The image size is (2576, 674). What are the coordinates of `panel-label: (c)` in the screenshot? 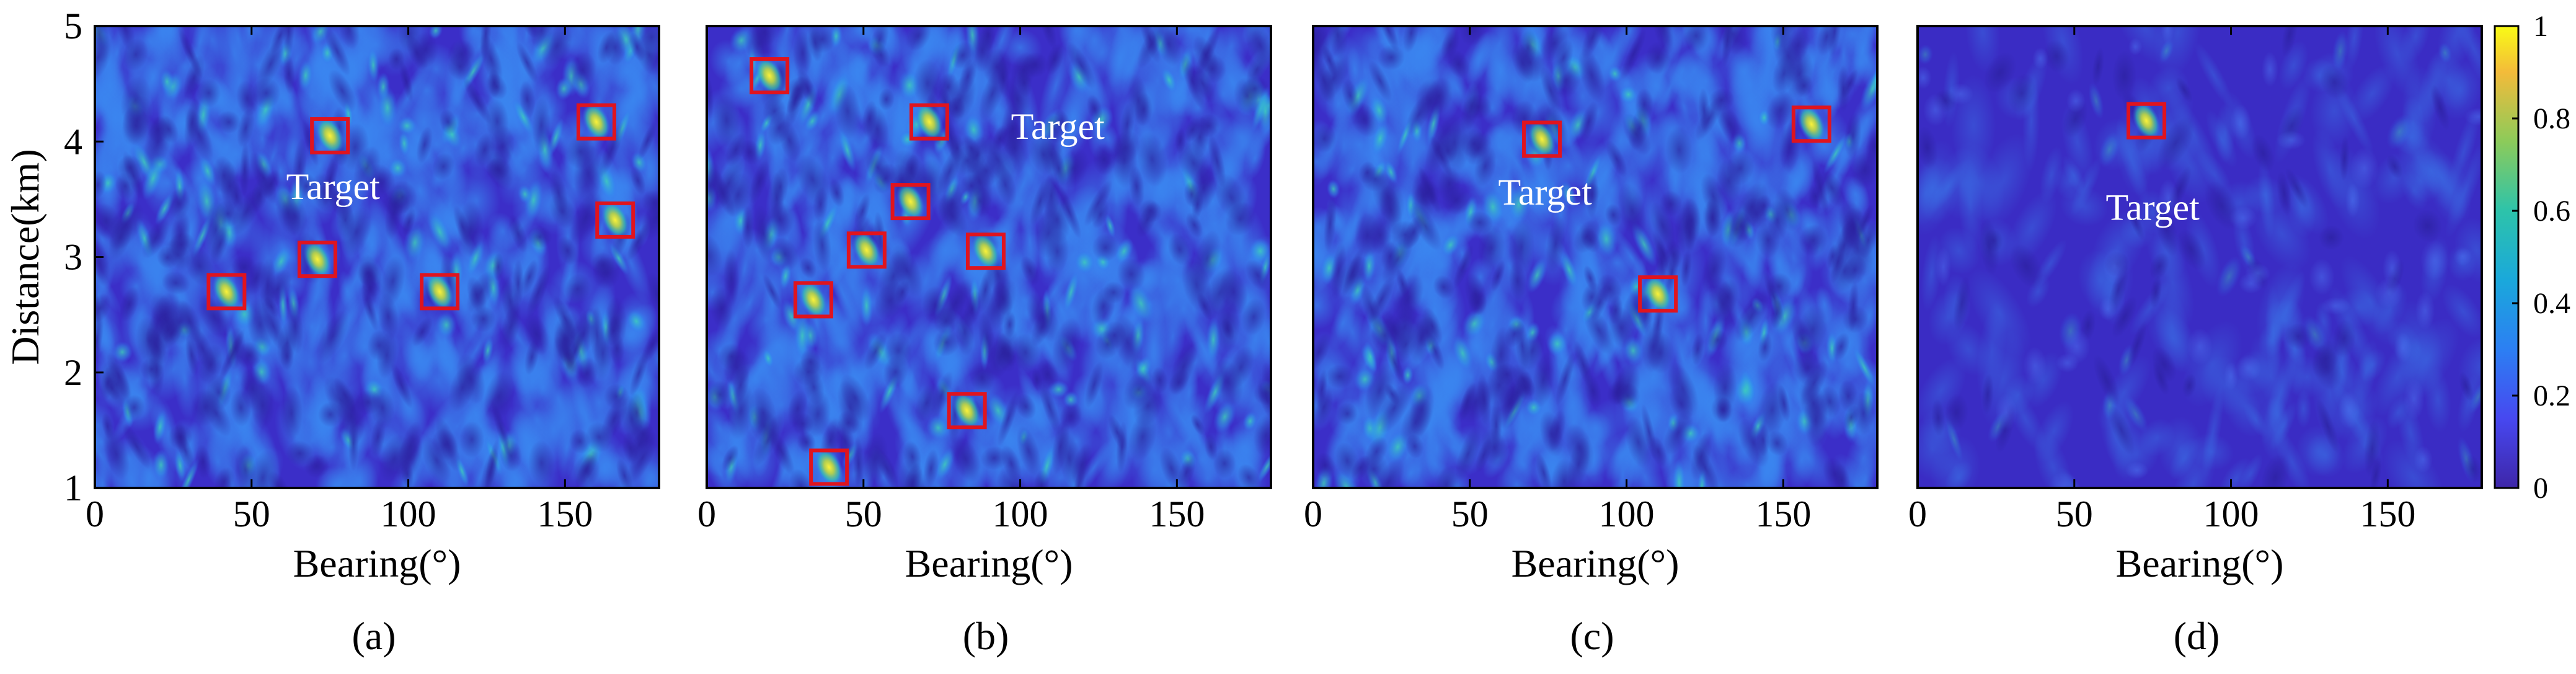 It's located at (1592, 636).